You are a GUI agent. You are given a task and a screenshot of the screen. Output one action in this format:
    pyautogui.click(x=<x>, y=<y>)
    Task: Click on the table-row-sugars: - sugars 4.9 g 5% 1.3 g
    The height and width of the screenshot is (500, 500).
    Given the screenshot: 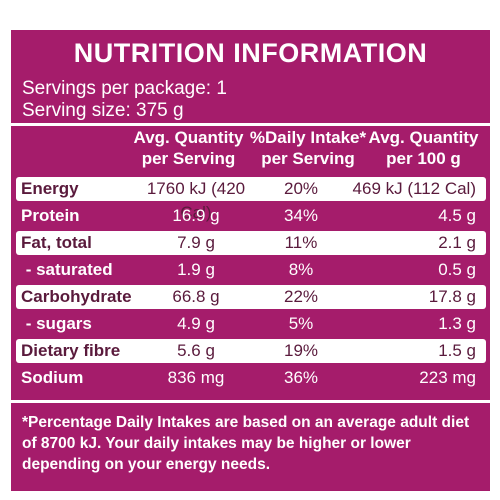 What is the action you would take?
    pyautogui.click(x=251, y=324)
    